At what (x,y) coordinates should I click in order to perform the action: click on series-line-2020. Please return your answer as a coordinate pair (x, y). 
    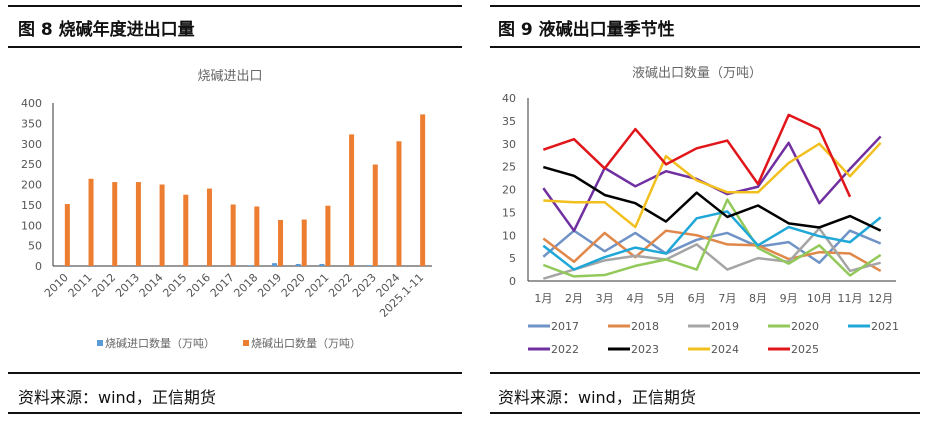
    Looking at the image, I should click on (712, 238).